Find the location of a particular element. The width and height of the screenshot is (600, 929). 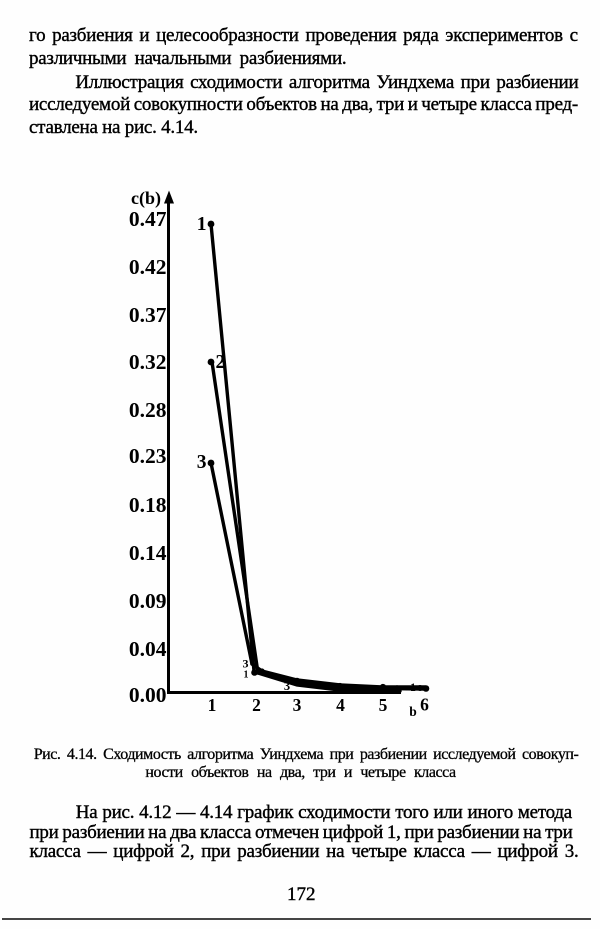

svg-text: 4 is located at coordinates (340, 705).